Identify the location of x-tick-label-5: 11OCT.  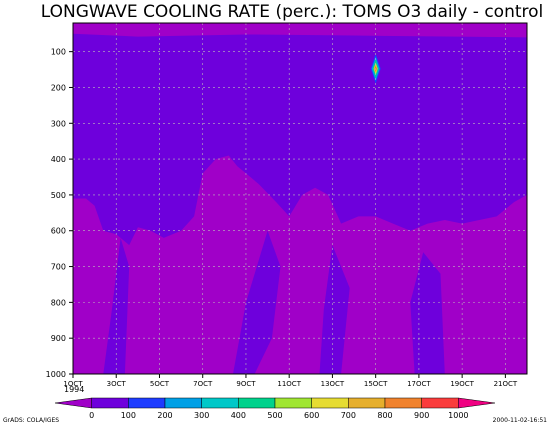
(289, 384).